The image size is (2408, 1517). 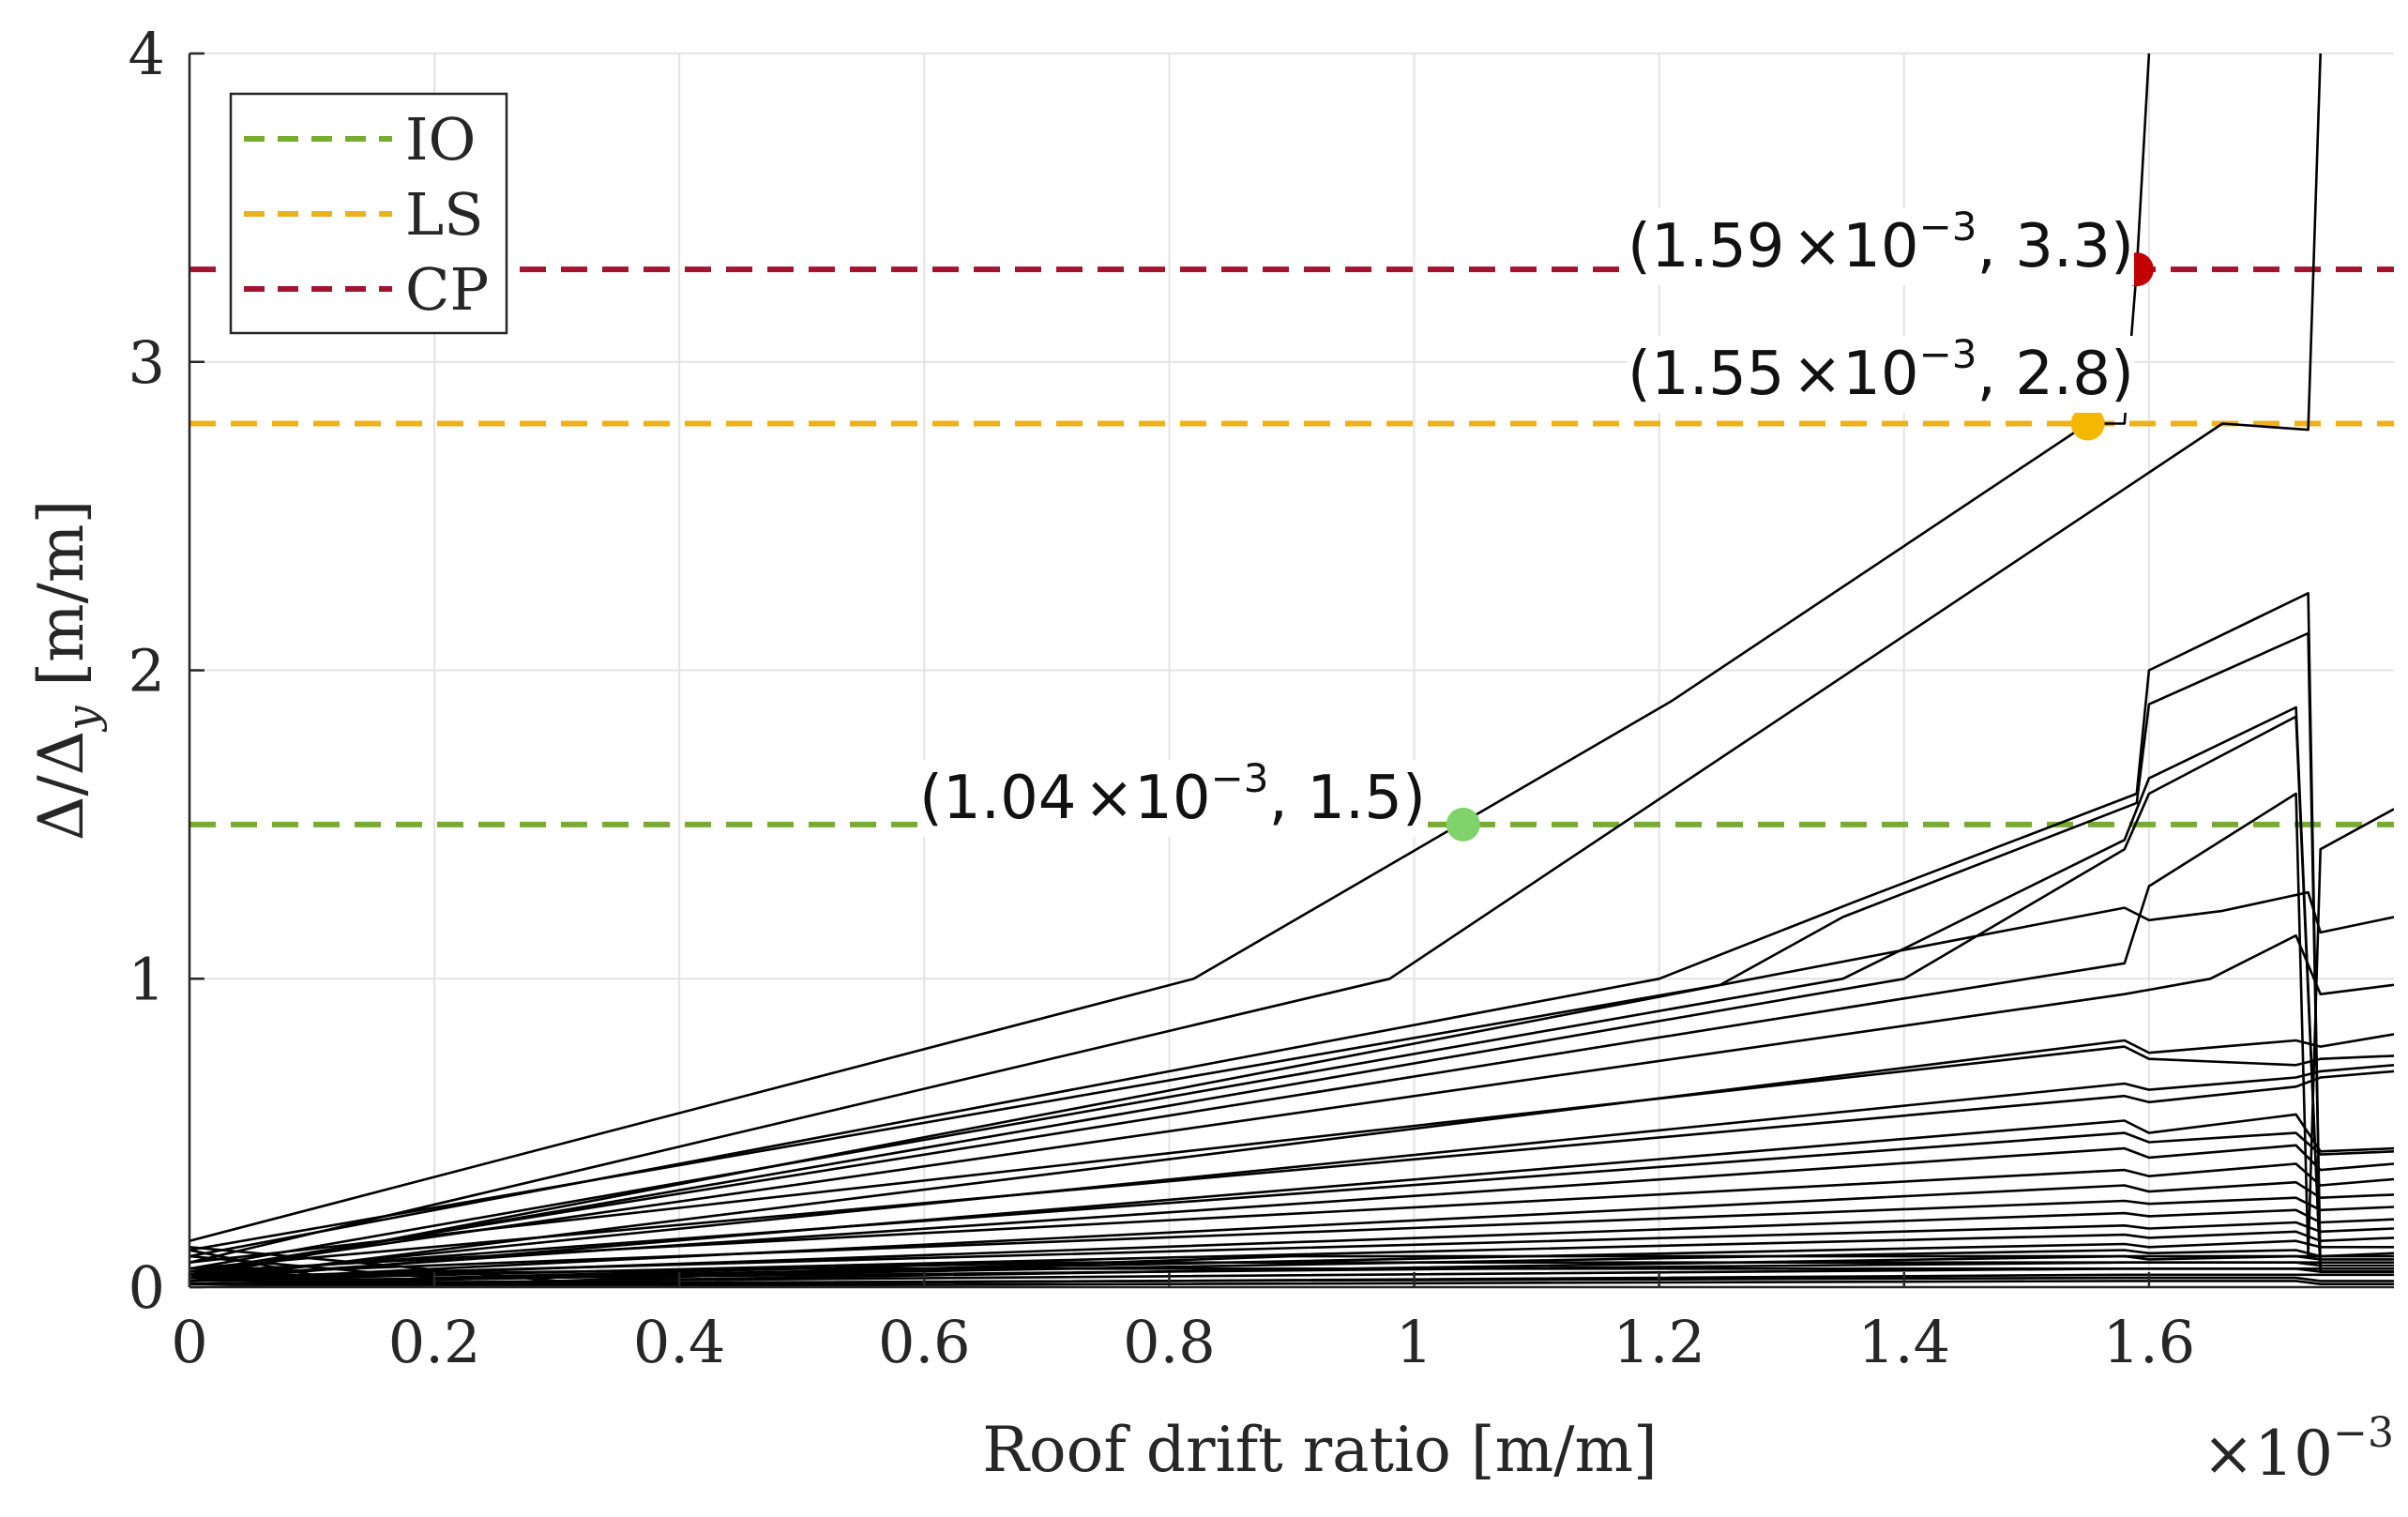 What do you see at coordinates (147, 671) in the screenshot?
I see `y-tick-label: 2` at bounding box center [147, 671].